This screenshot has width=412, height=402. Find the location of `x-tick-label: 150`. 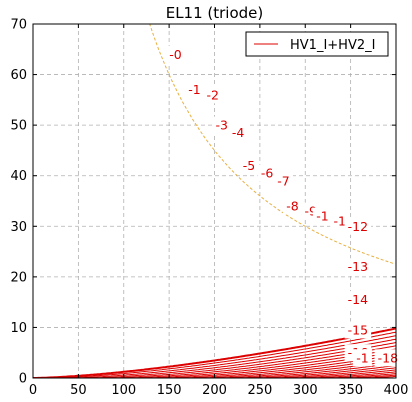

x-tick-label: 150 is located at coordinates (169, 390).